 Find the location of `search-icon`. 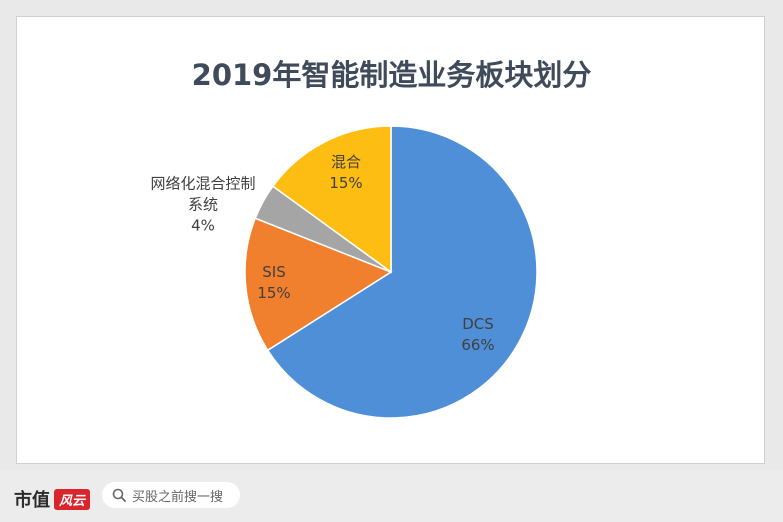

search-icon is located at coordinates (119, 495).